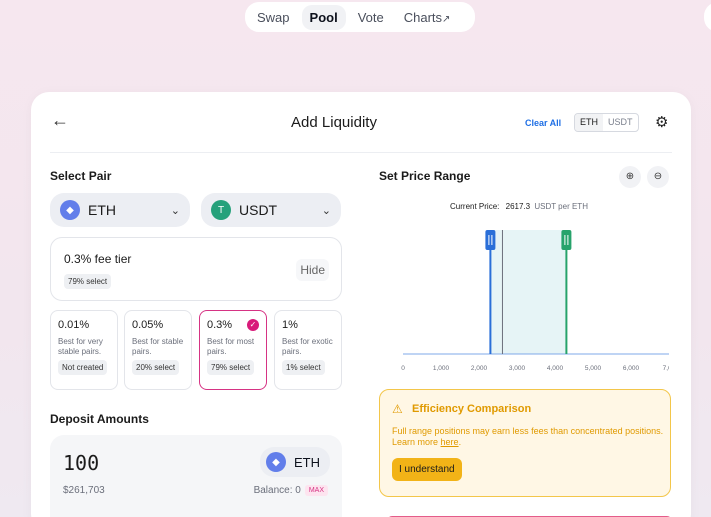 The height and width of the screenshot is (517, 711). I want to click on tier-pct: 1%, so click(290, 325).